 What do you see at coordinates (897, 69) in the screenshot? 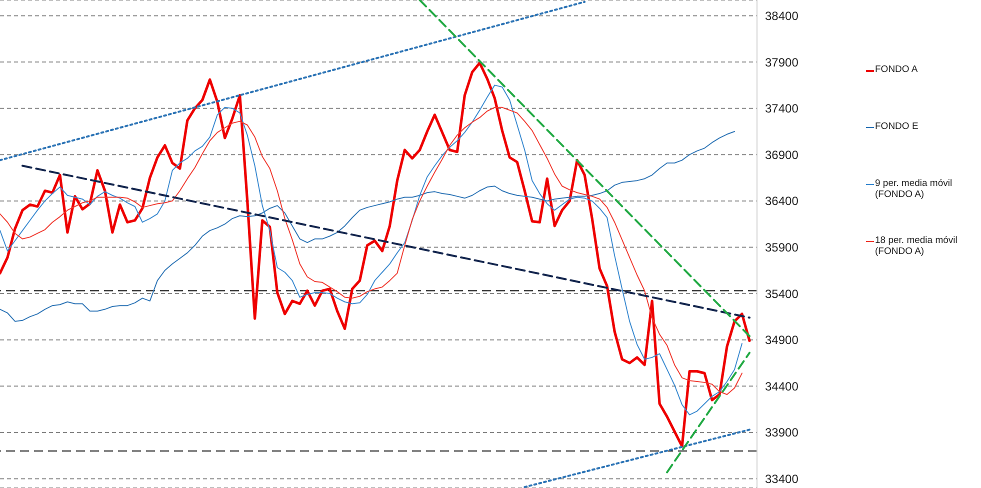
I see `legend-label: FONDO A` at bounding box center [897, 69].